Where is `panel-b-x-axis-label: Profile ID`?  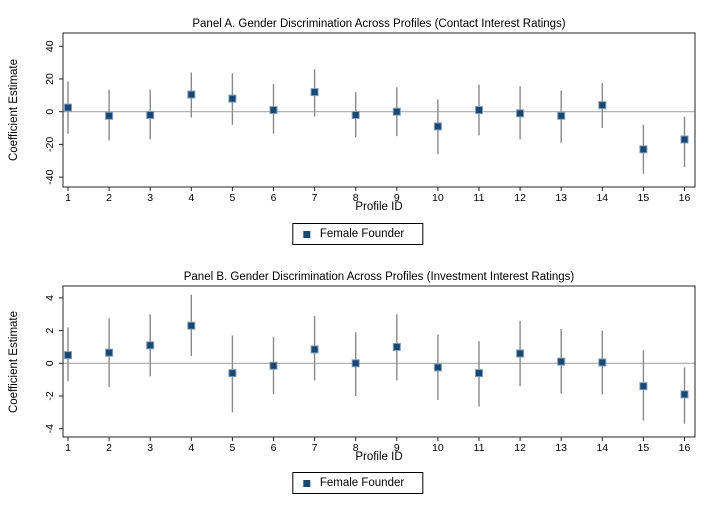
panel-b-x-axis-label: Profile ID is located at coordinates (379, 457).